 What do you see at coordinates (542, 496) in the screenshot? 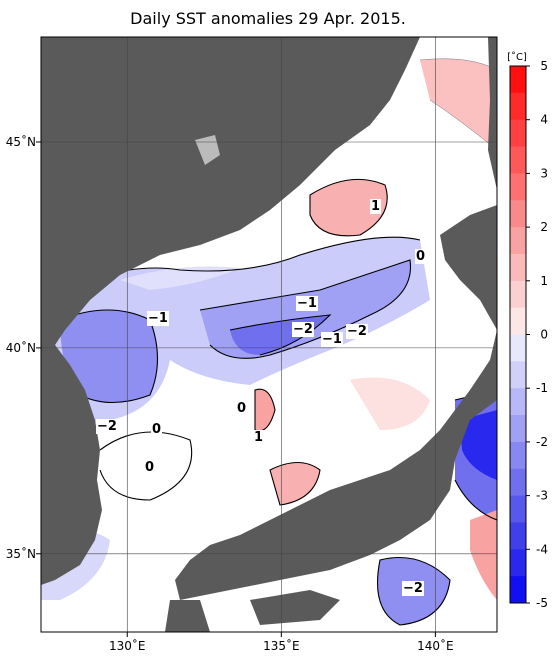
I see `colorbar-tick-label: -3` at bounding box center [542, 496].